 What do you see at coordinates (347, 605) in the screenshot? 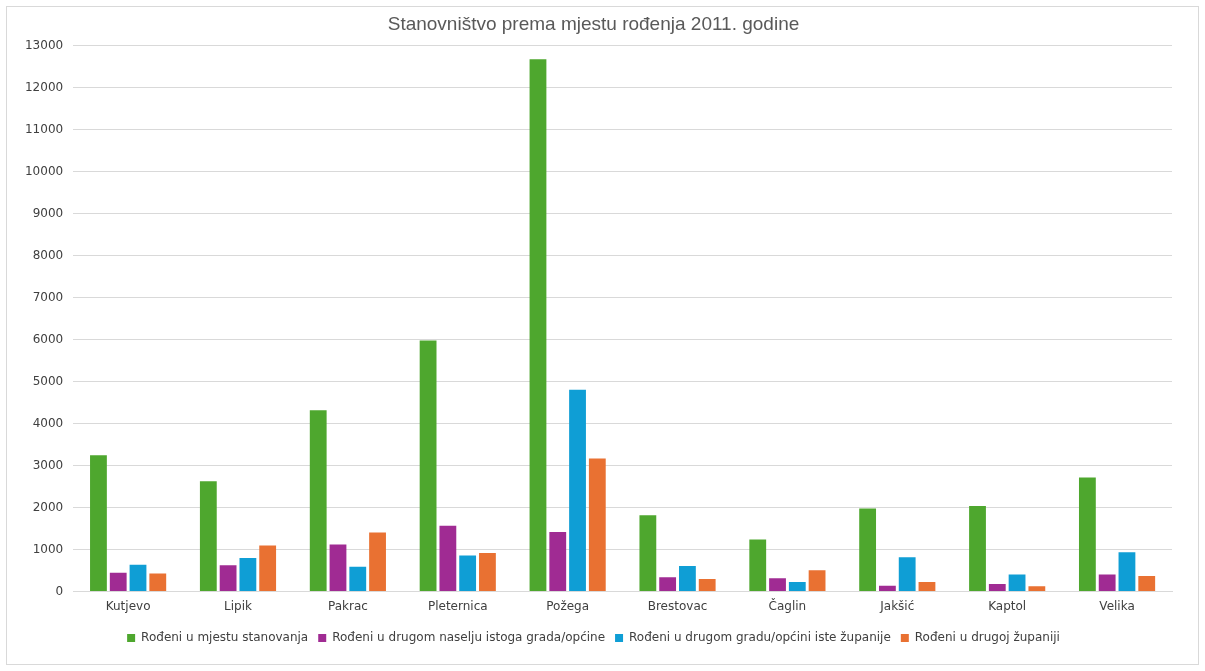
I see `x-tick-label: Pakrac` at bounding box center [347, 605].